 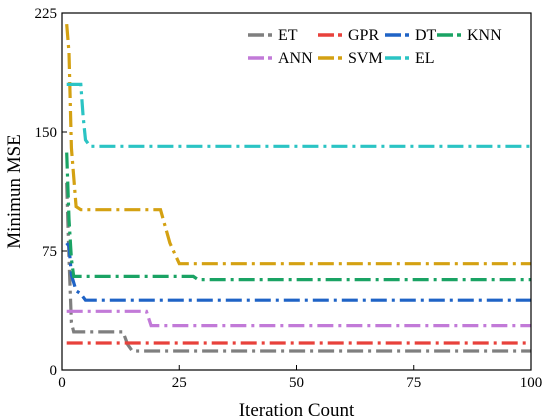 I want to click on x-tick-label: 25, so click(x=179, y=383).